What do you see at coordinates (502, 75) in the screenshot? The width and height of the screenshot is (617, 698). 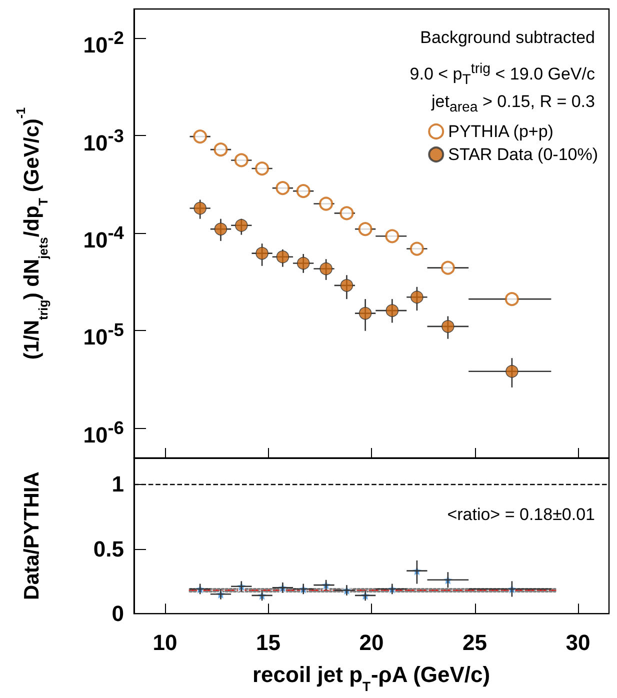 I see `annotation: 9.0 < p$_{T}$$^{trig}$ < 19.0 GeV/c` at bounding box center [502, 75].